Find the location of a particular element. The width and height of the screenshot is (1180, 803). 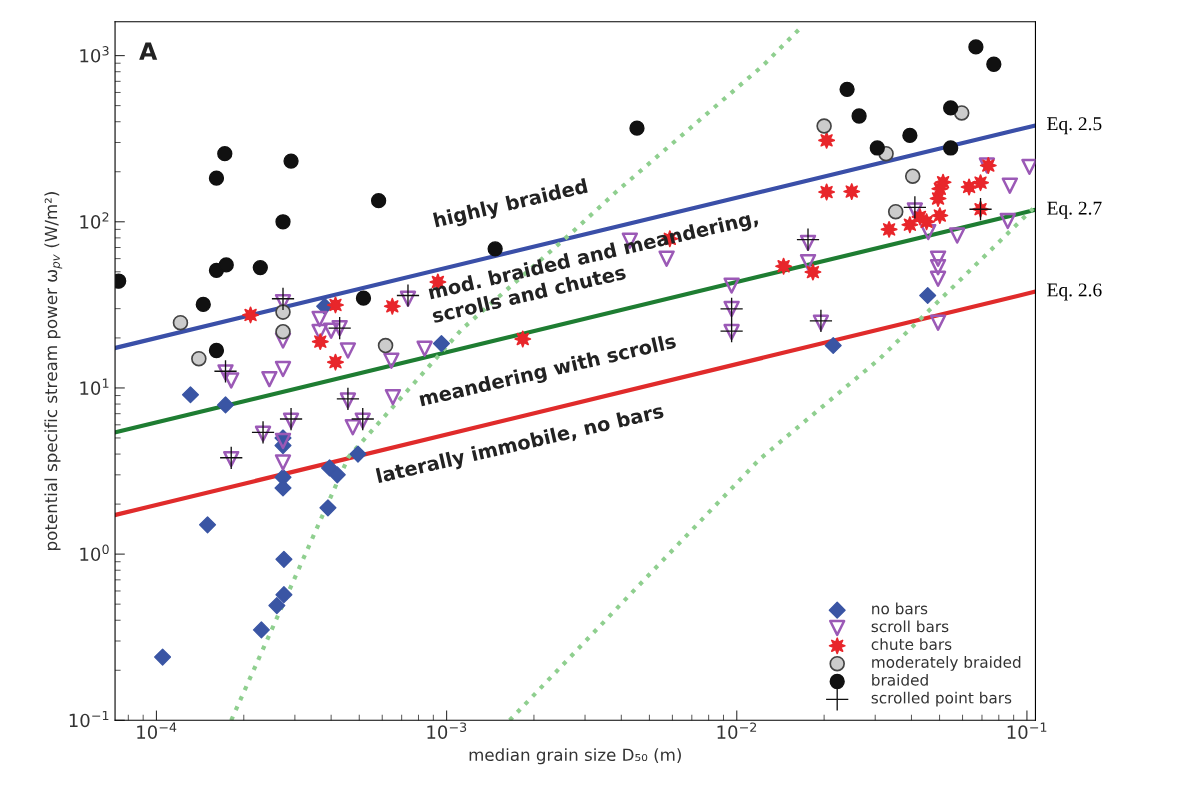

y-tick-label: 10$^{3}$ is located at coordinates (94, 54).